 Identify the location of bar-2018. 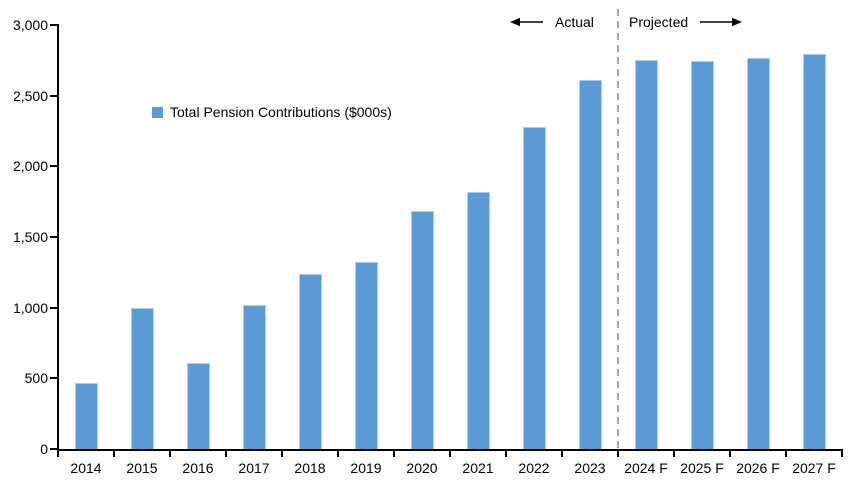
(310, 361).